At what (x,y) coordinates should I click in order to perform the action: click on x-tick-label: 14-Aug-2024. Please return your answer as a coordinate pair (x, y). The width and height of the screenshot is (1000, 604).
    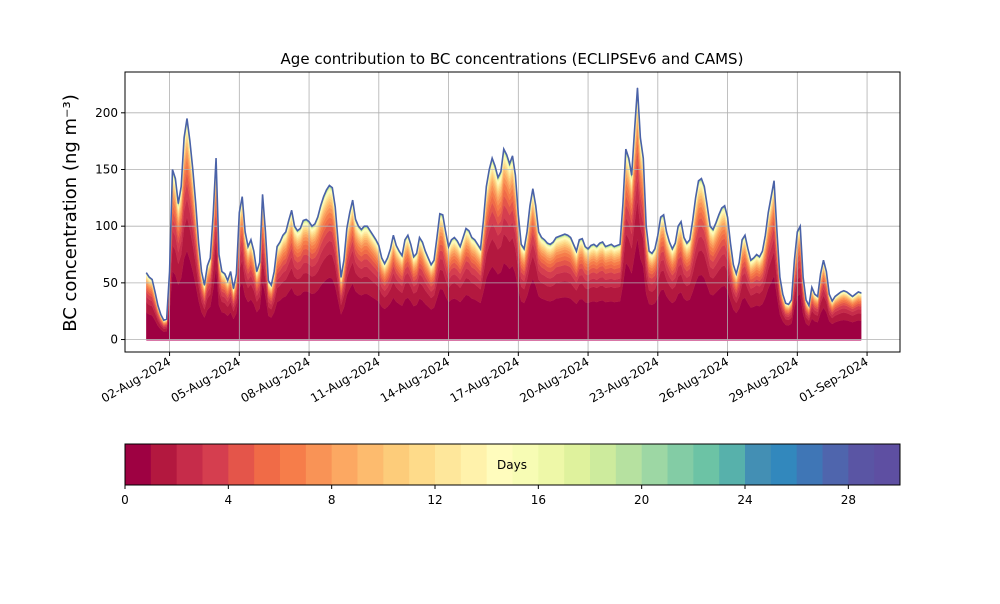
    Looking at the image, I should click on (415, 379).